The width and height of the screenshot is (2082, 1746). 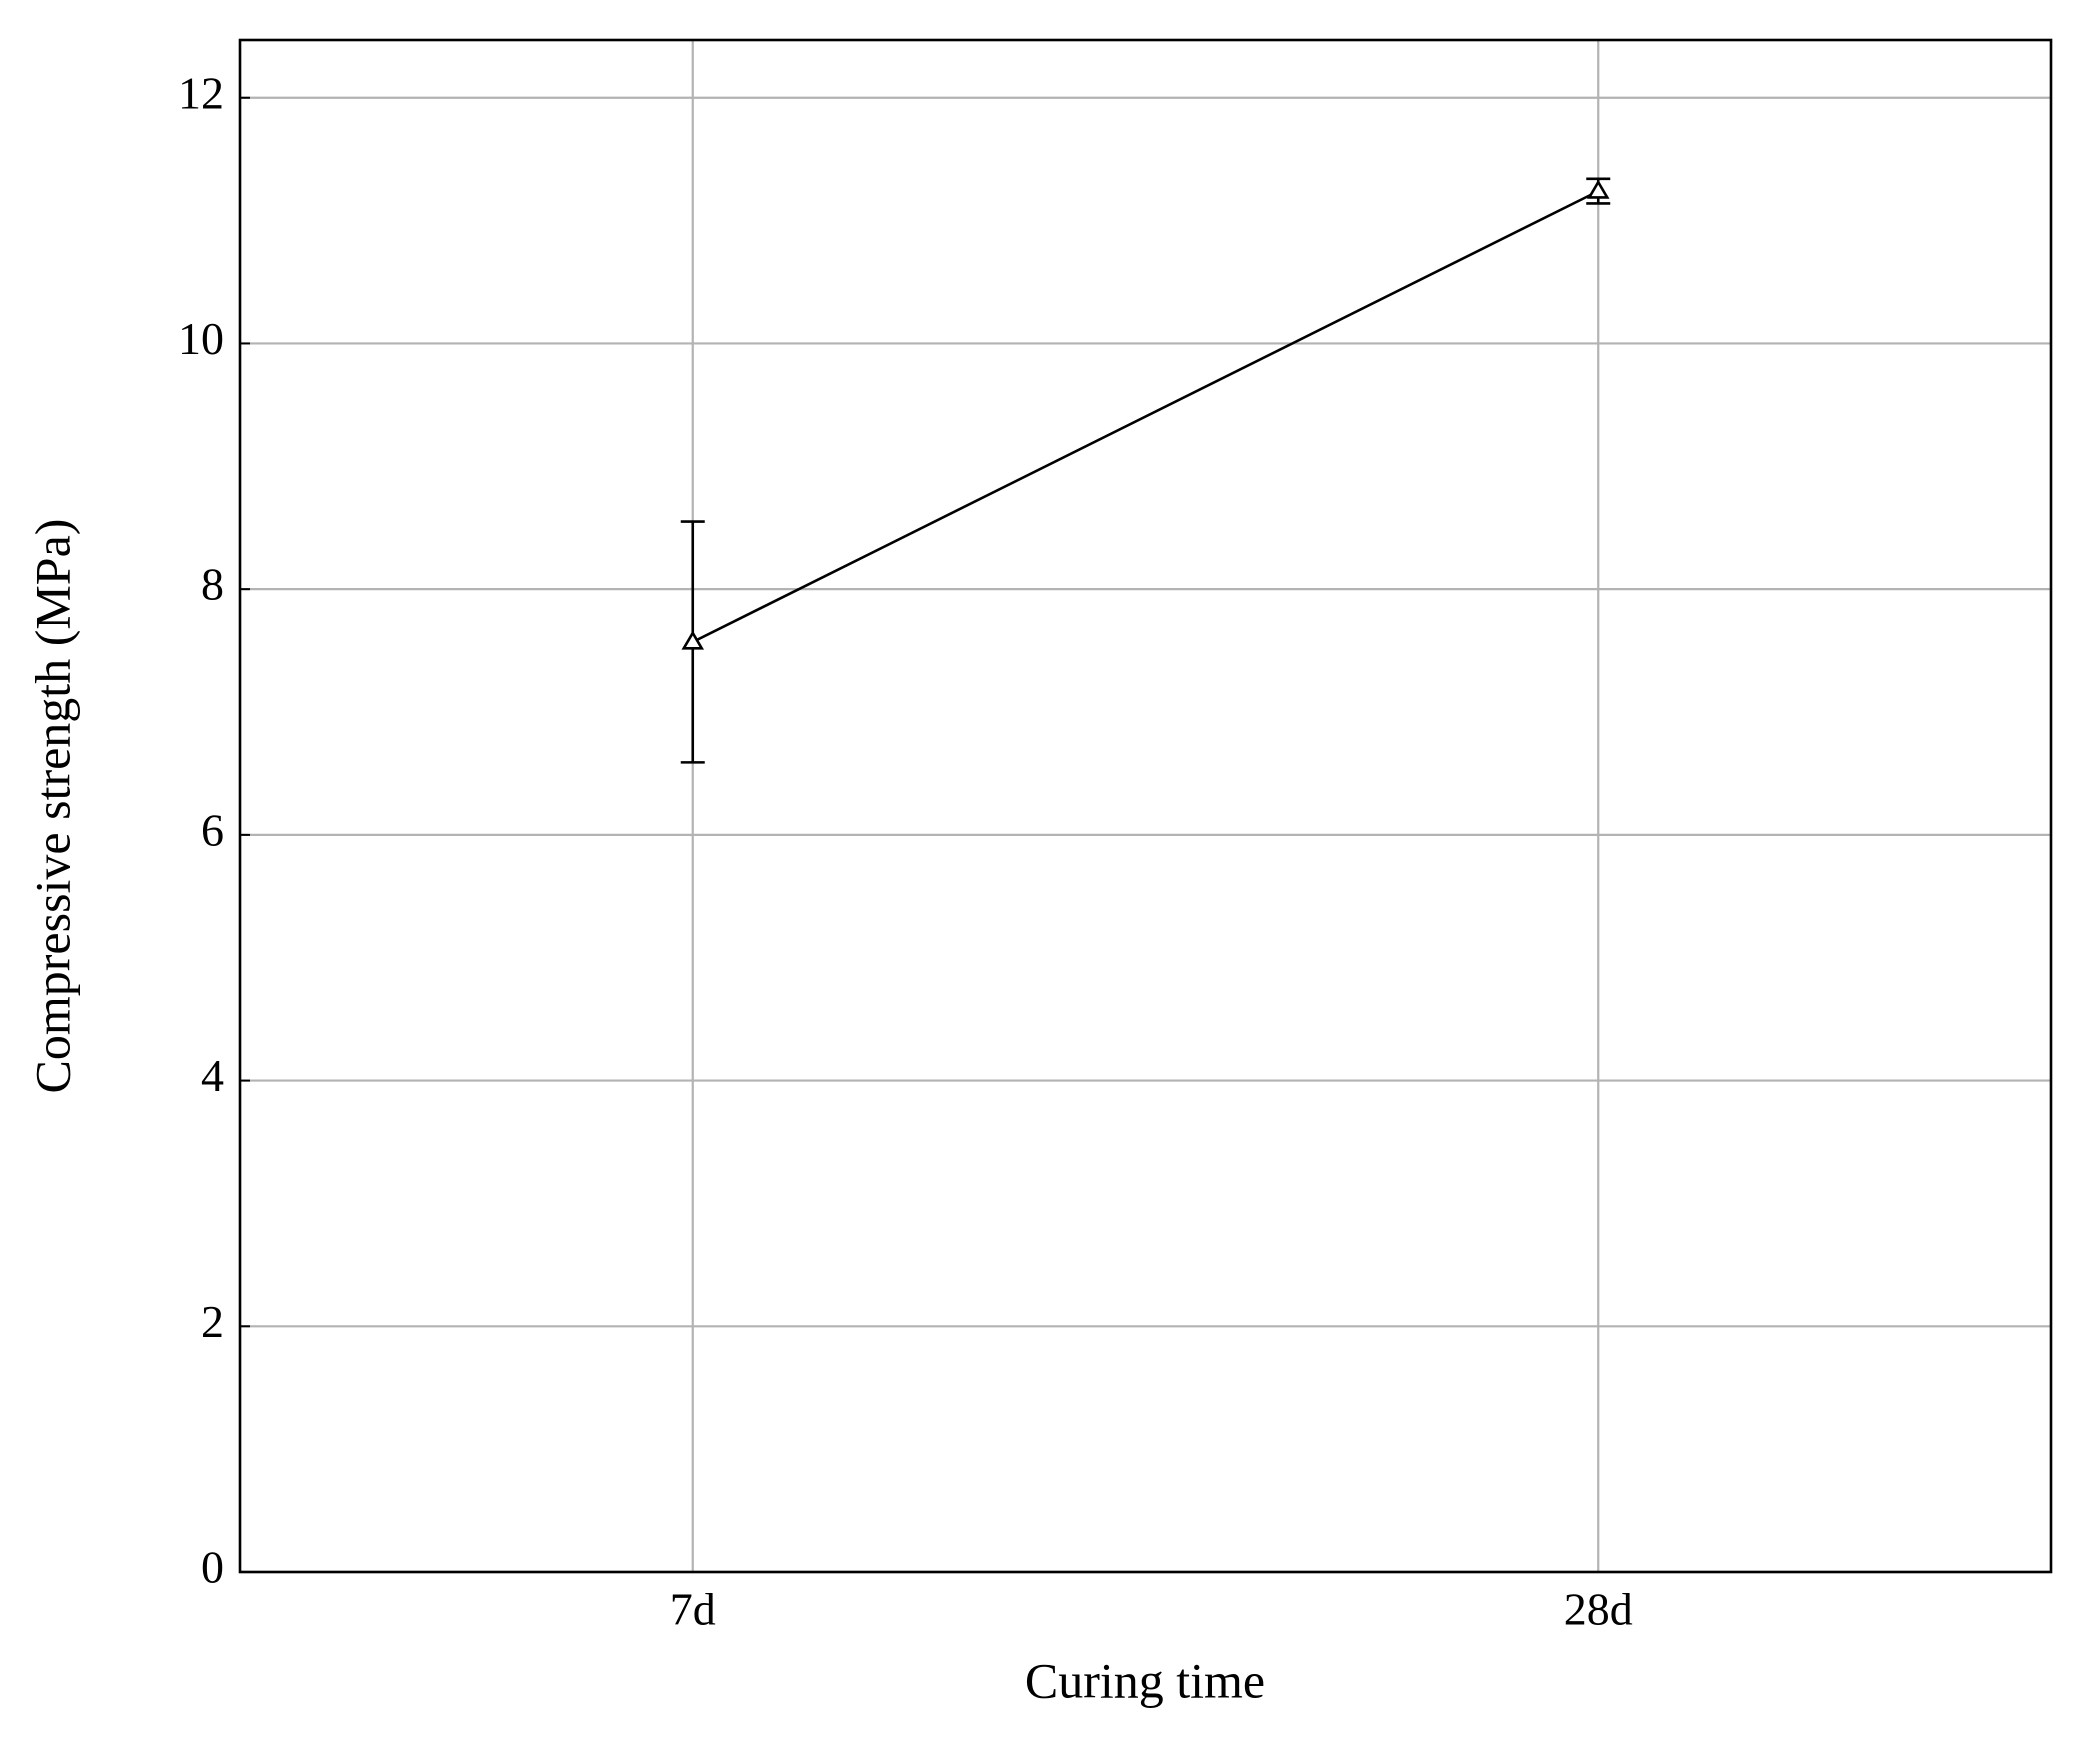 What do you see at coordinates (1145, 1680) in the screenshot?
I see `x-axis-label: Curing time` at bounding box center [1145, 1680].